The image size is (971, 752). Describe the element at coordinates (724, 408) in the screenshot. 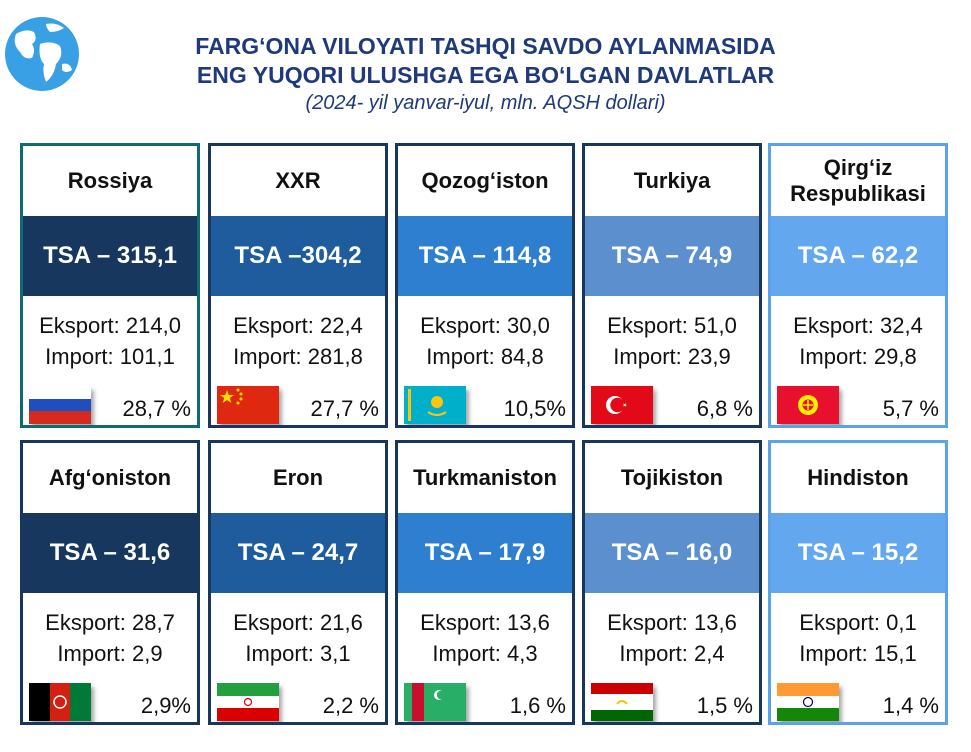

I see `share-percent: 6,8 %` at that location.